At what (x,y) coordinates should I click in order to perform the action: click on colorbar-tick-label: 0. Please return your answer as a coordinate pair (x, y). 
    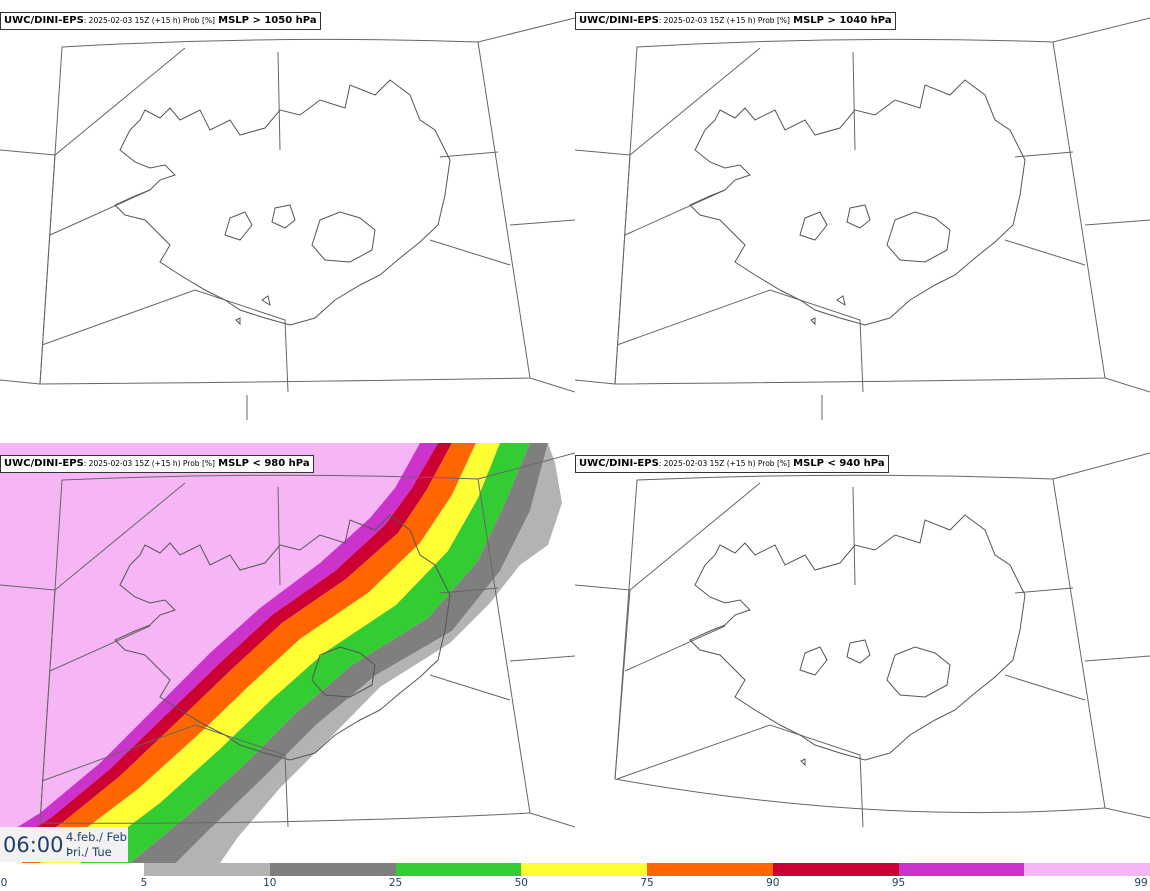
    Looking at the image, I should click on (4, 883).